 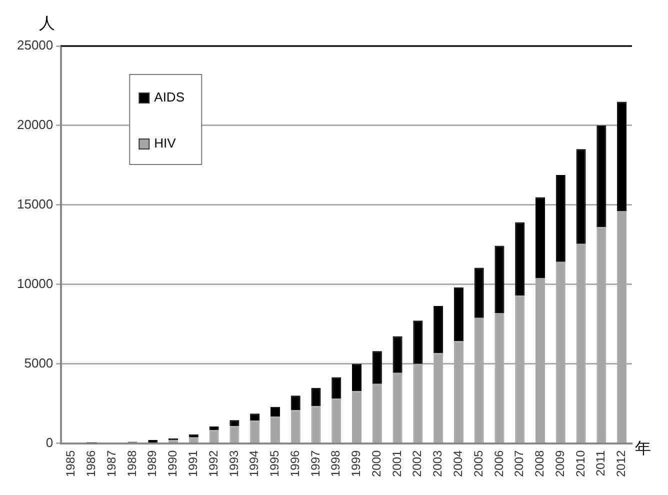 What do you see at coordinates (35, 45) in the screenshot?
I see `y-tick-label: 25000` at bounding box center [35, 45].